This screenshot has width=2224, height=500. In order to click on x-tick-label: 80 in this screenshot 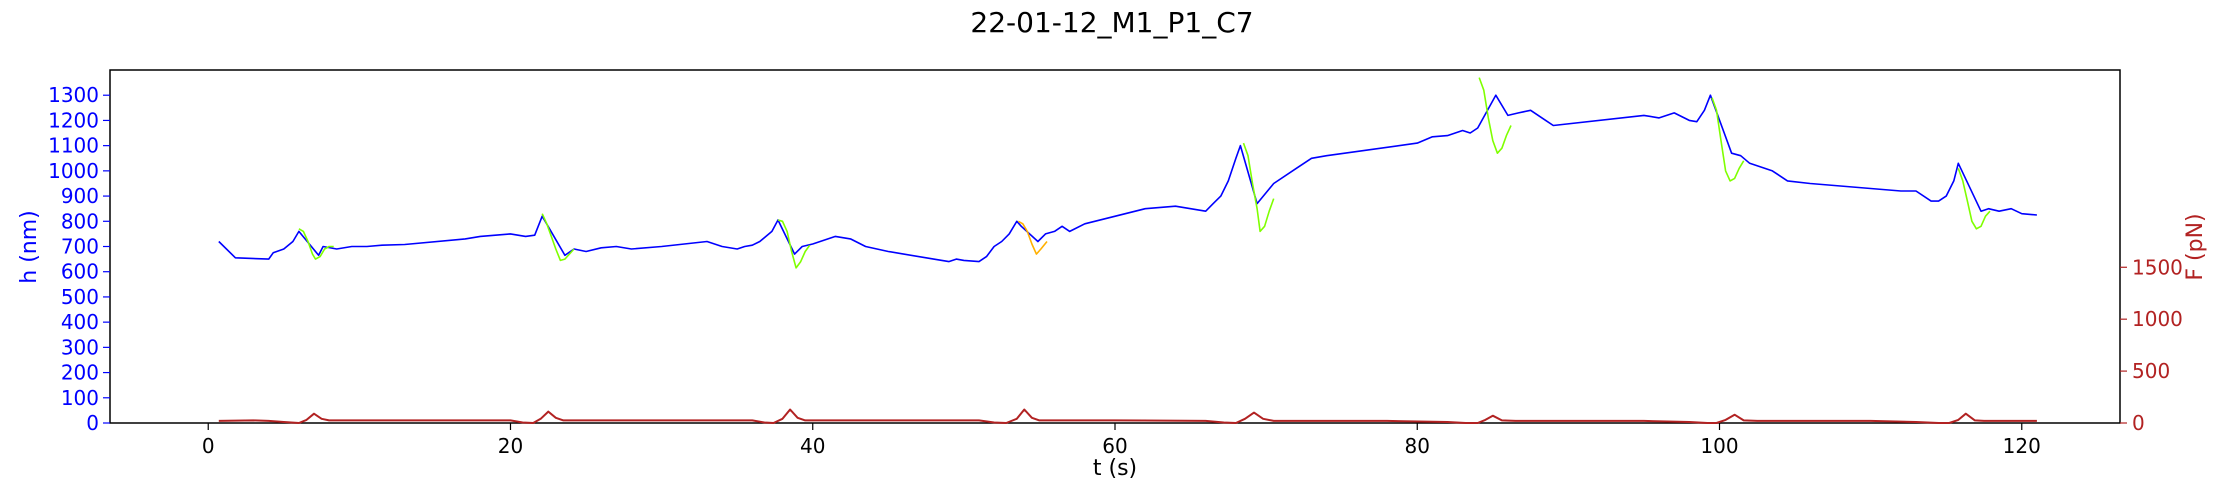, I will do `click(1417, 446)`.